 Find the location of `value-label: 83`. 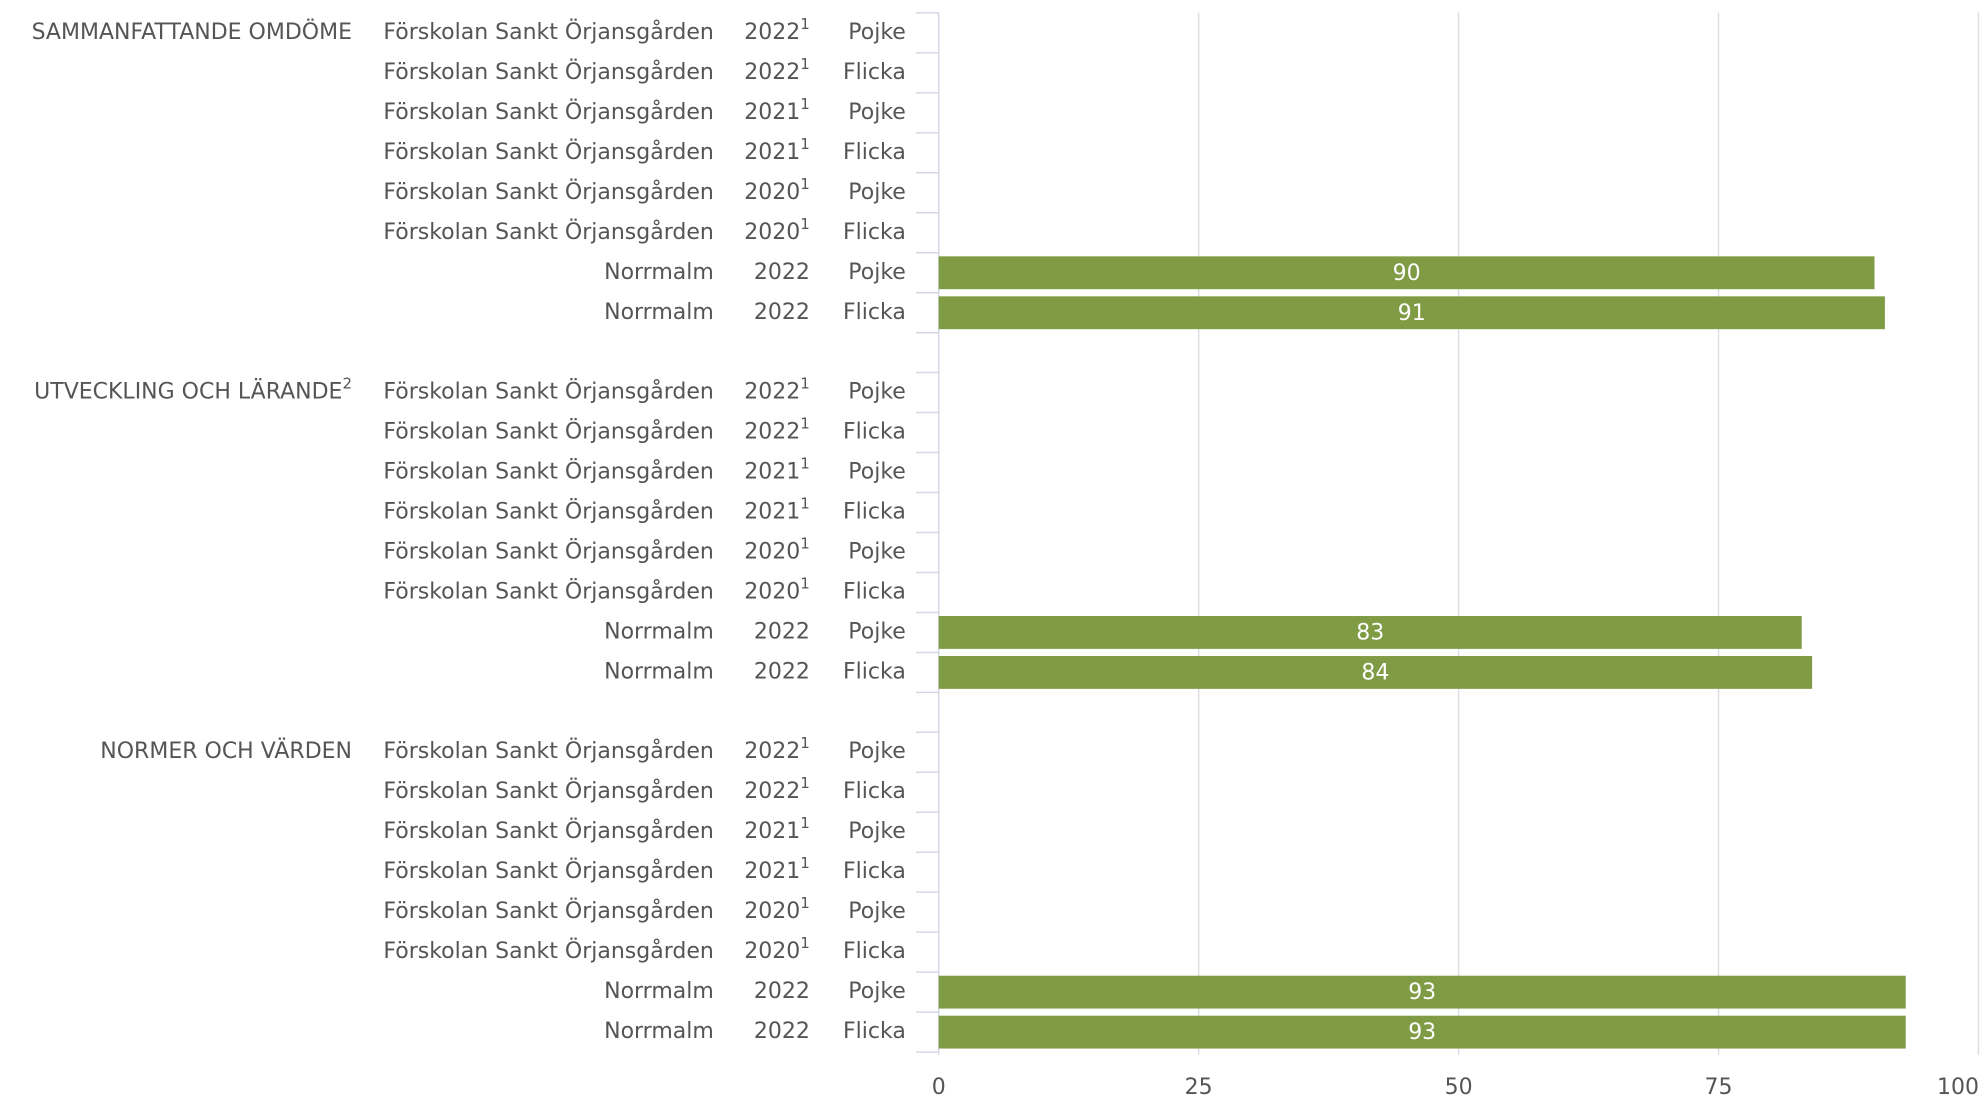

value-label: 83 is located at coordinates (1370, 632).